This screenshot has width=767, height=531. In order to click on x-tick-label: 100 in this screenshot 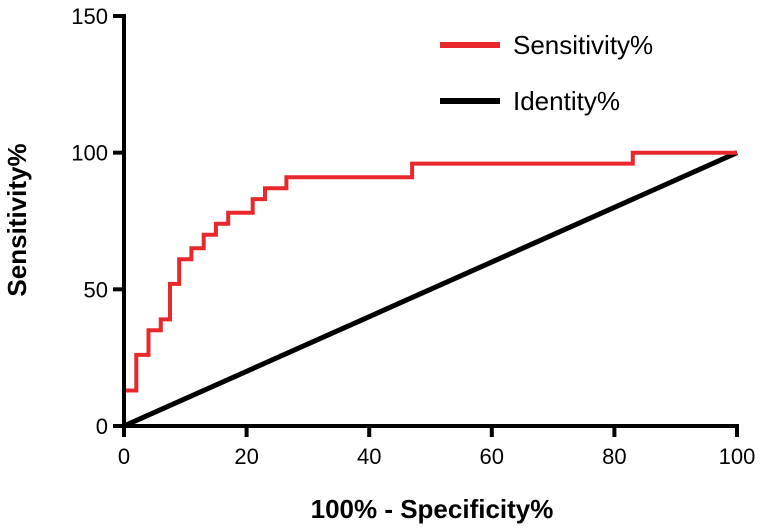, I will do `click(737, 456)`.